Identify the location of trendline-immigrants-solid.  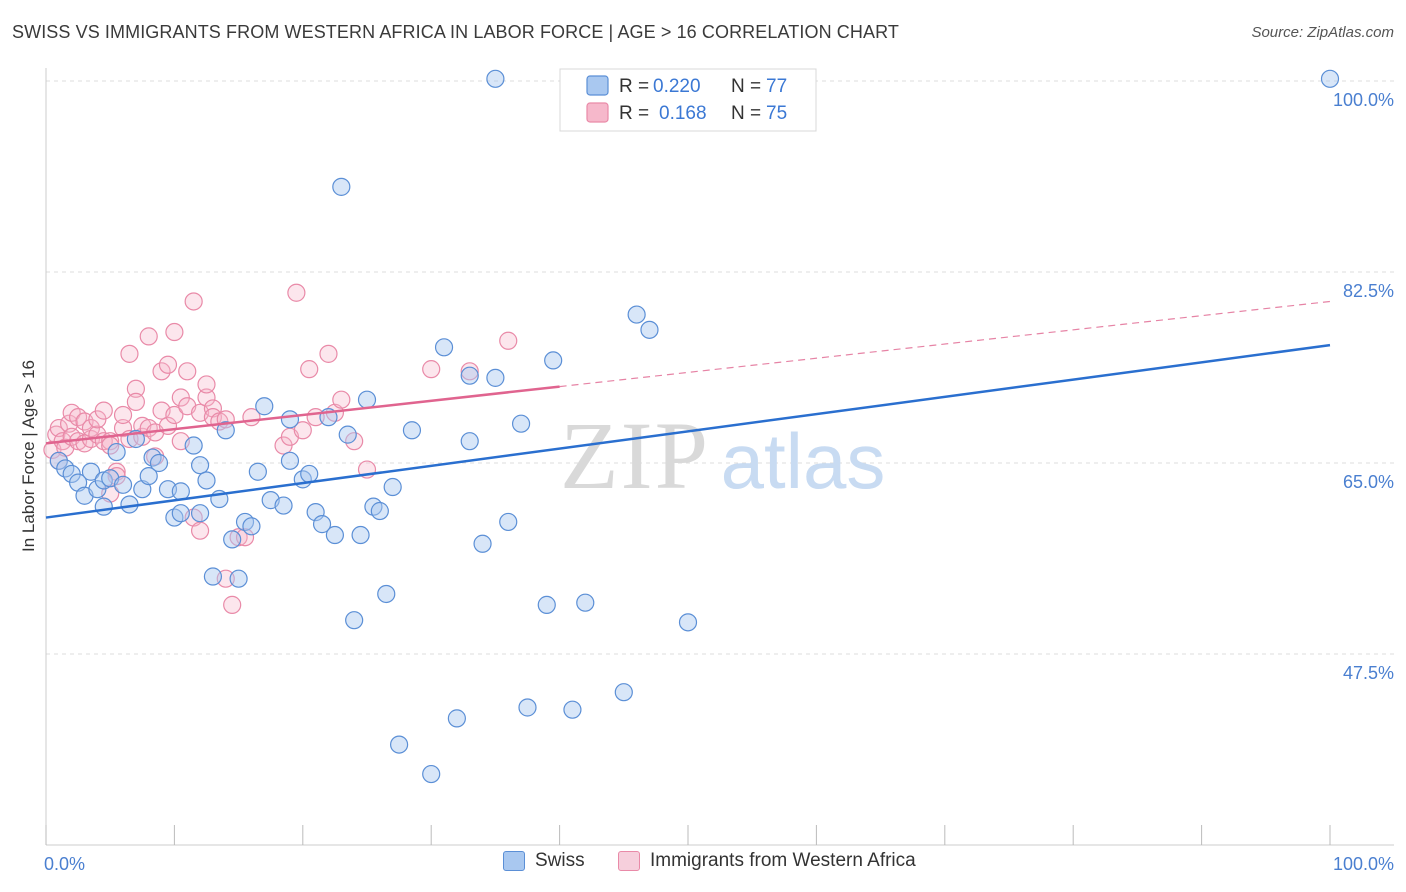
(302, 415).